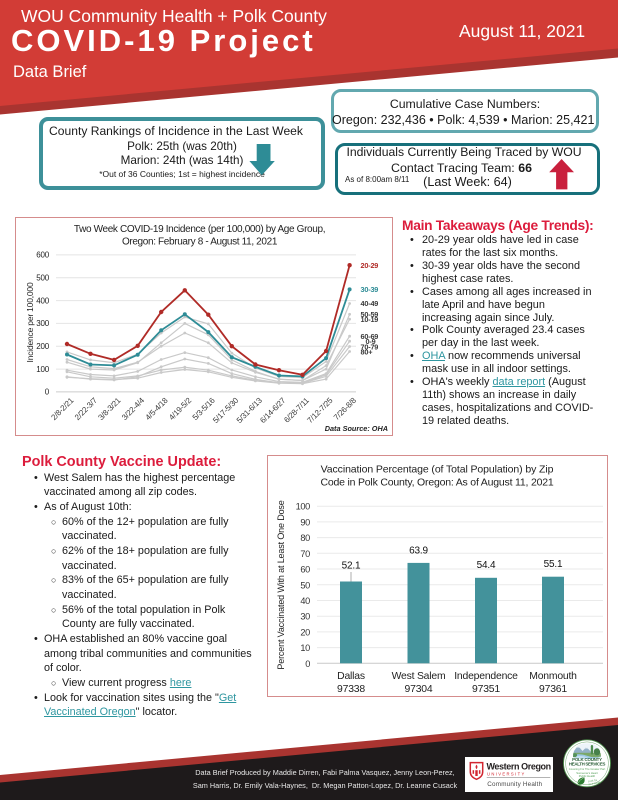  What do you see at coordinates (42, 323) in the screenshot?
I see `svg-text: 300` at bounding box center [42, 323].